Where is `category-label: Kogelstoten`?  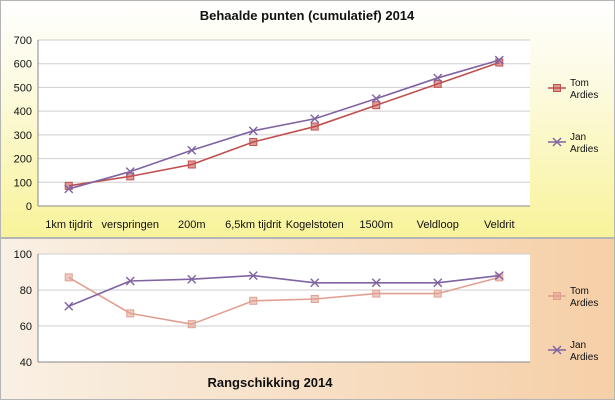
category-label: Kogelstoten is located at coordinates (315, 225).